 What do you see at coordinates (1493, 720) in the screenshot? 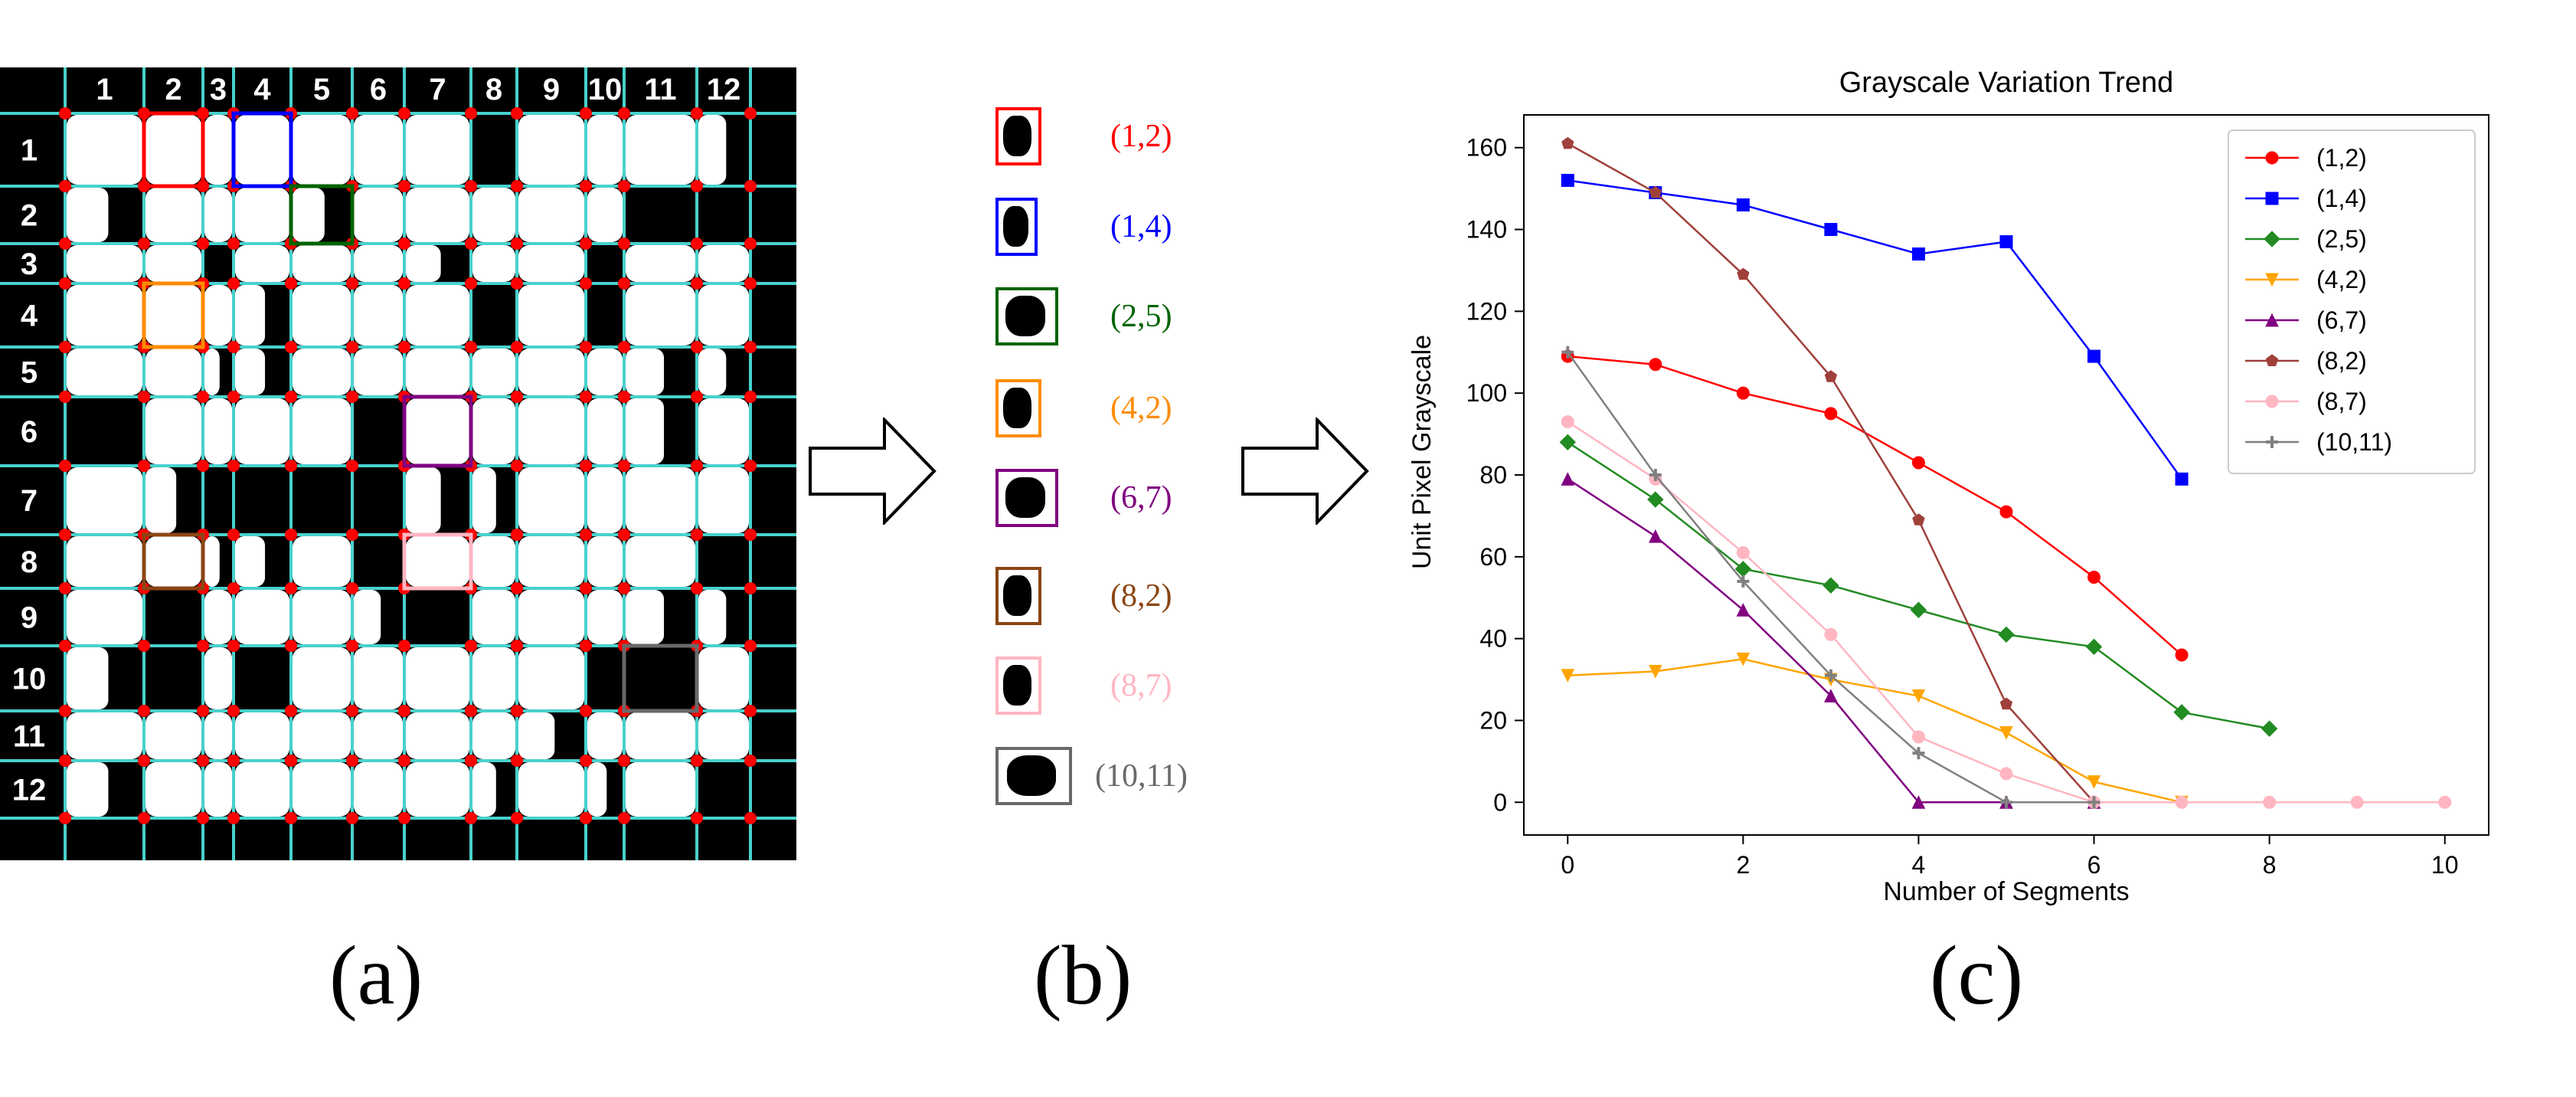
I see `y-tick-label: 20` at bounding box center [1493, 720].